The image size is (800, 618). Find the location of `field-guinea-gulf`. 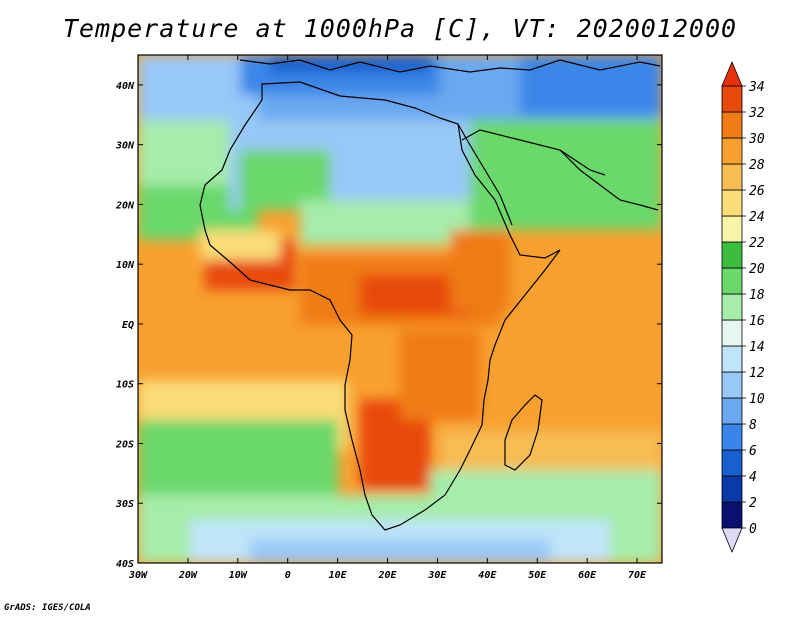

field-guinea-gulf is located at coordinates (240, 245).